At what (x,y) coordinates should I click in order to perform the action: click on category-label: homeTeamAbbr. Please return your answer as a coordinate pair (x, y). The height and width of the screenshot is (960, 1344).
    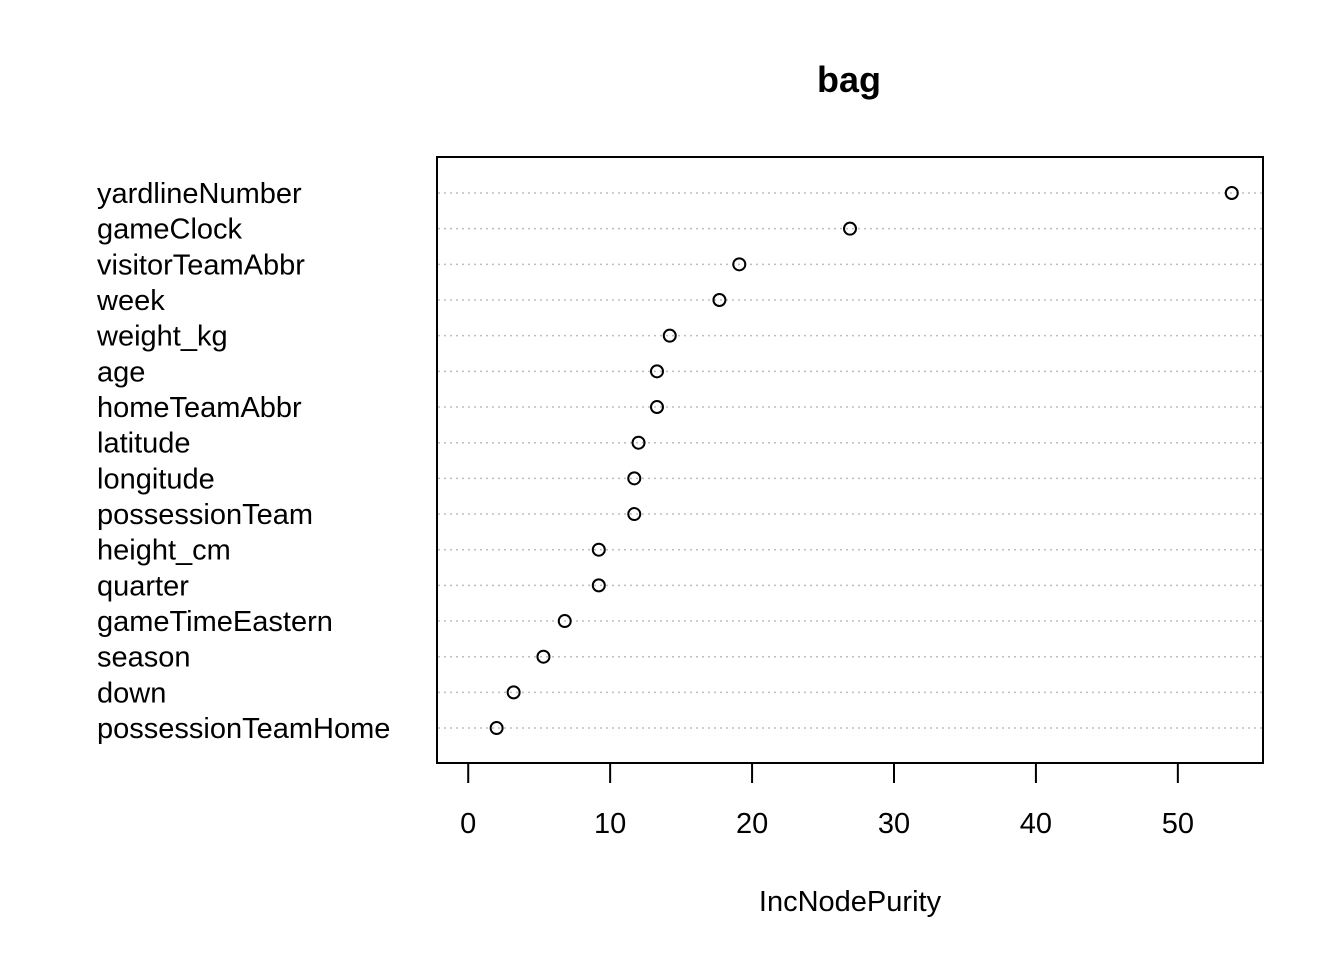
    Looking at the image, I should click on (199, 408).